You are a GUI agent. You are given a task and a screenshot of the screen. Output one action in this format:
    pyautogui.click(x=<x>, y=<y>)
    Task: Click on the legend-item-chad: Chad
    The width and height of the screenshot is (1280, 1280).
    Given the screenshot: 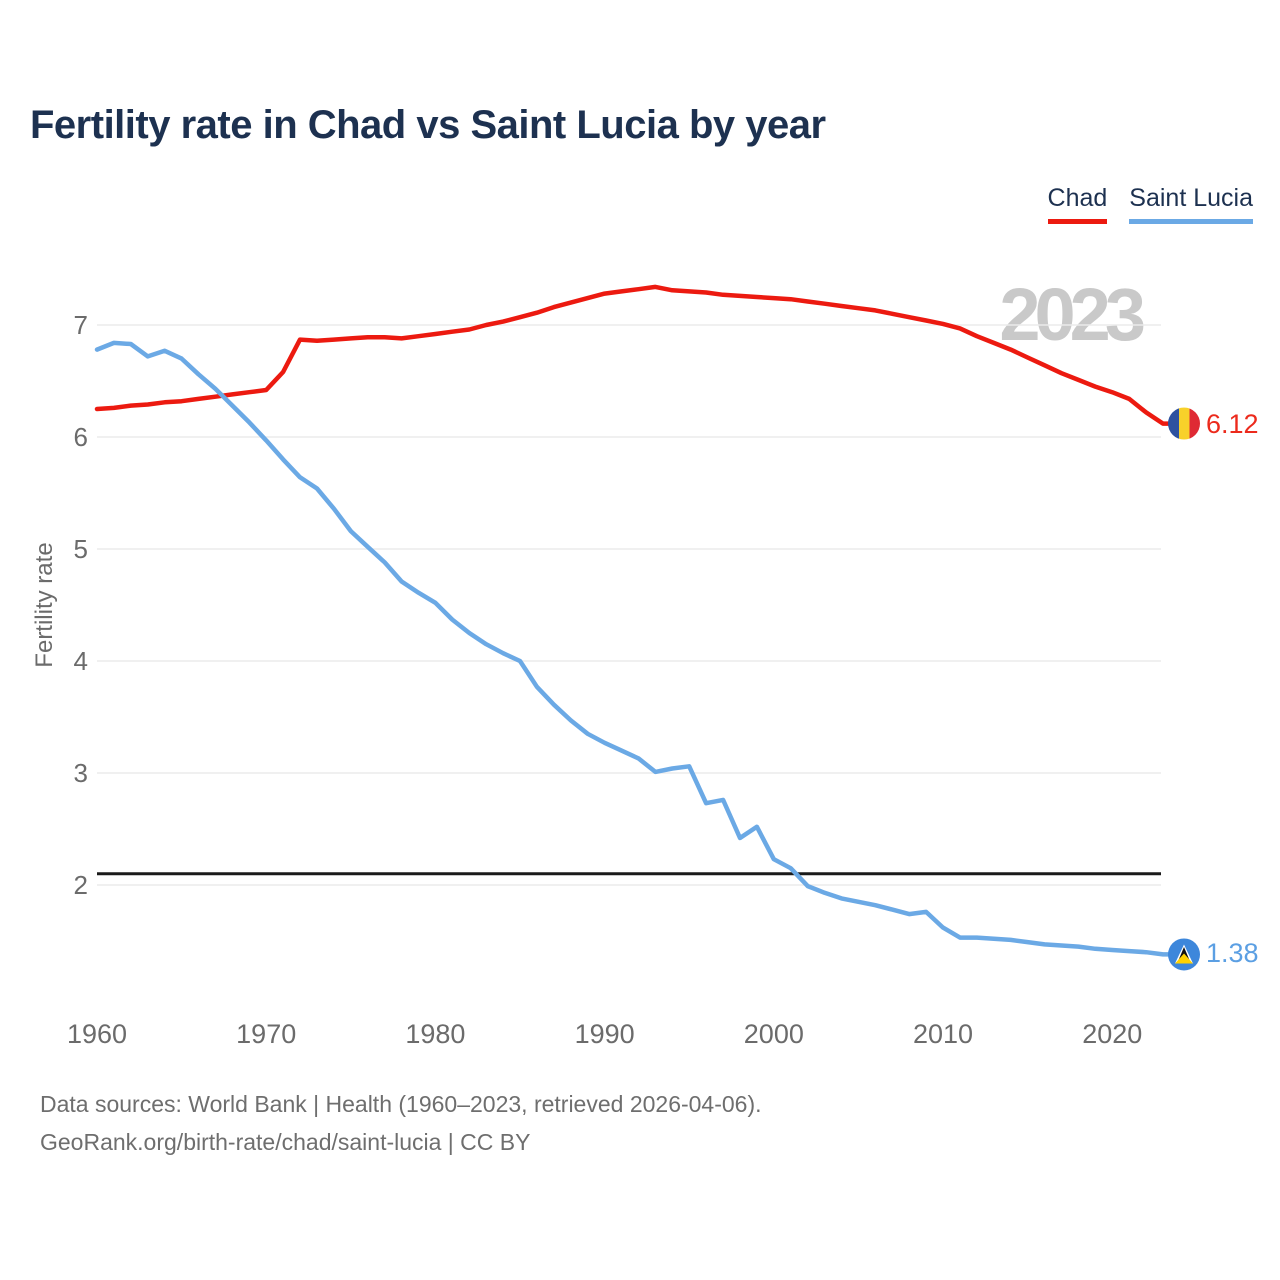 What is the action you would take?
    pyautogui.click(x=1077, y=204)
    